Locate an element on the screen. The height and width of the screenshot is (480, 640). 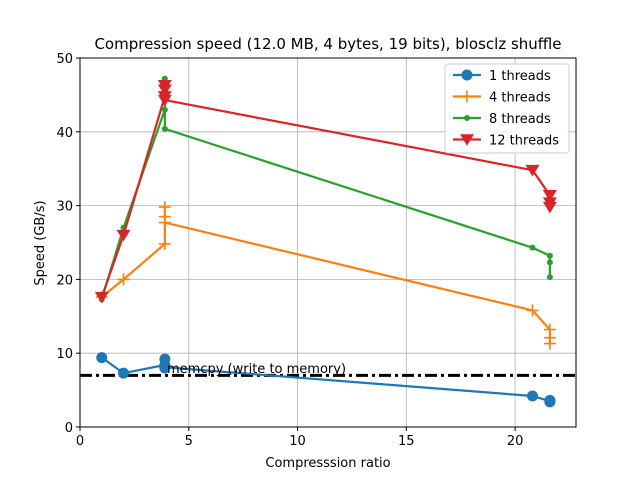
y-tick-label: 40 is located at coordinates (64, 133).